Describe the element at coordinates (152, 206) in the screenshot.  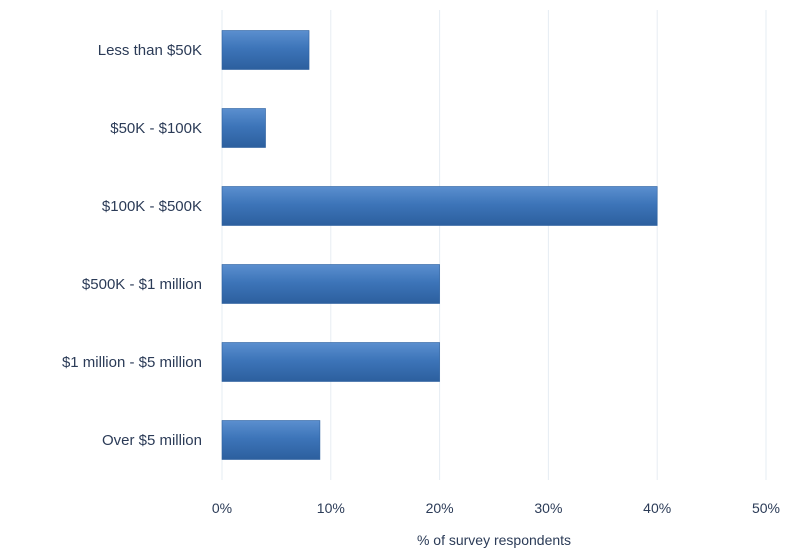
I see `category-label: $100K - $500K` at that location.